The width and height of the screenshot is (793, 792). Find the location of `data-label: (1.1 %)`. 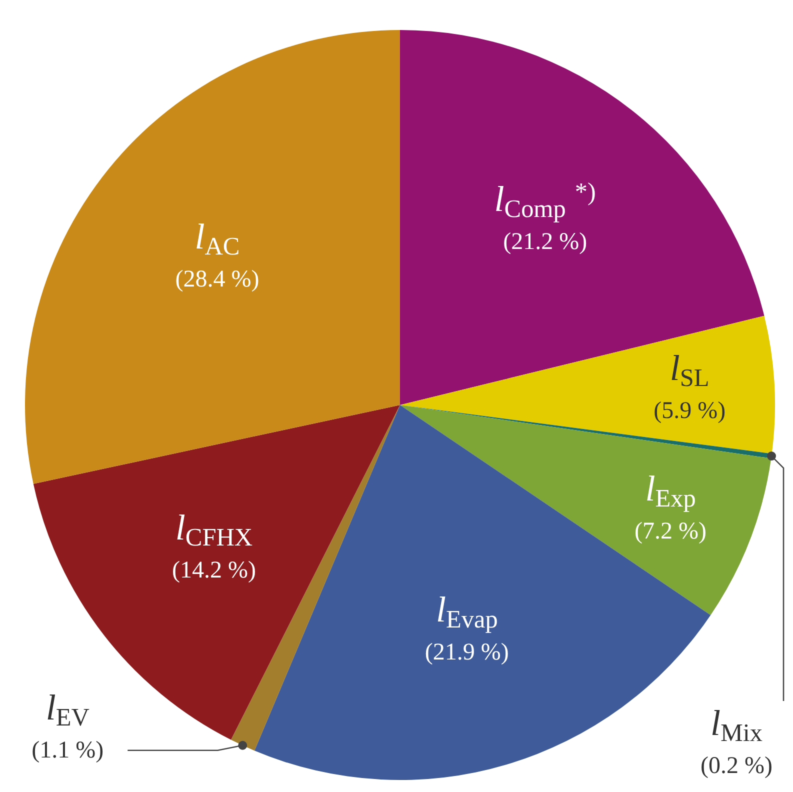

data-label: (1.1 %) is located at coordinates (68, 750).